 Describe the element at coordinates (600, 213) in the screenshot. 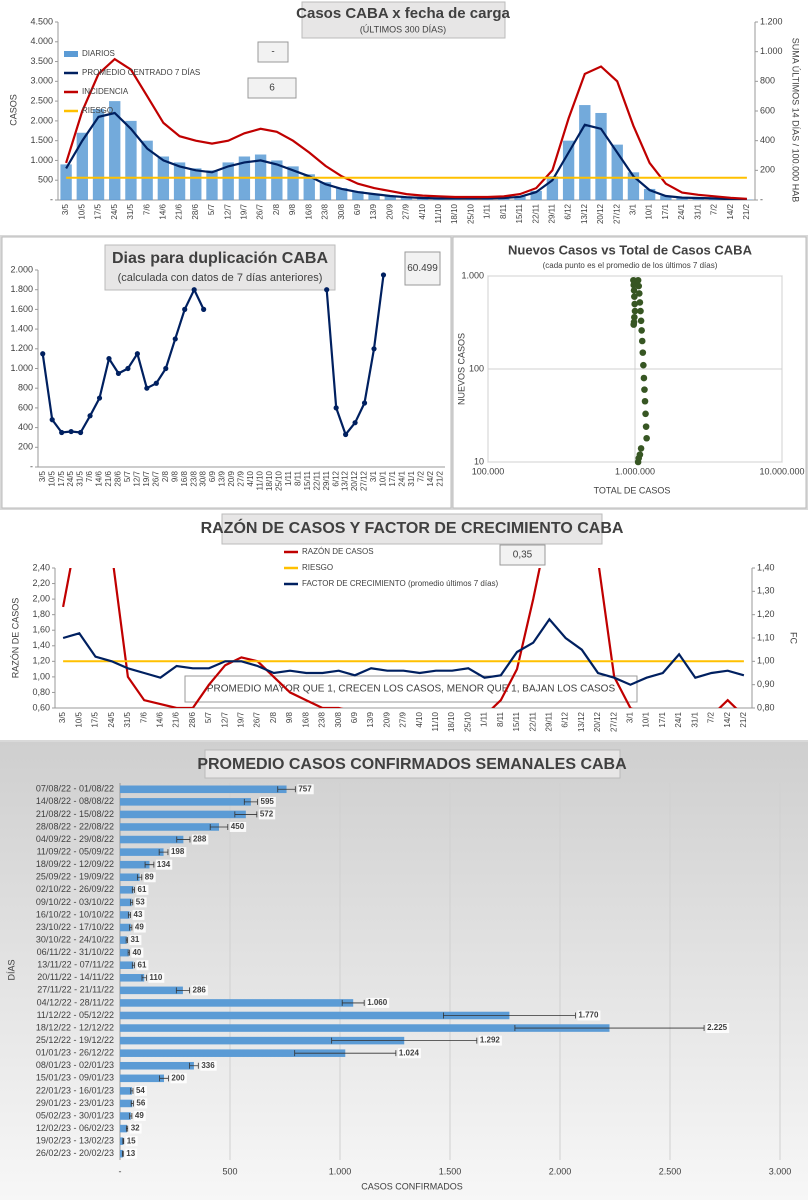

I see `x-tick-label: 20/12` at that location.